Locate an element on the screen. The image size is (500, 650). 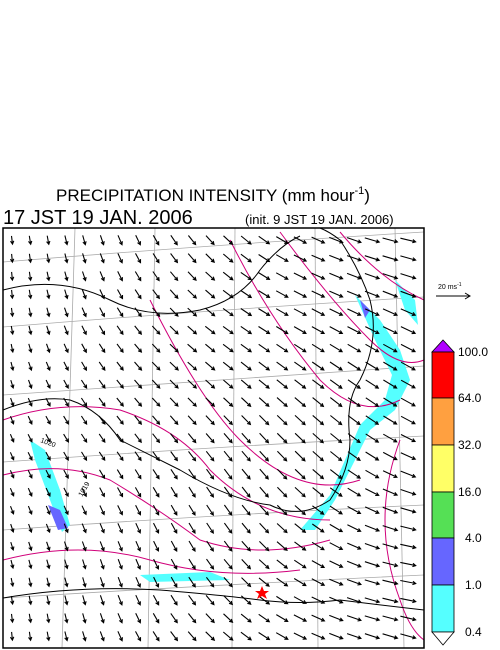
grid-line is located at coordinates (213, 380).